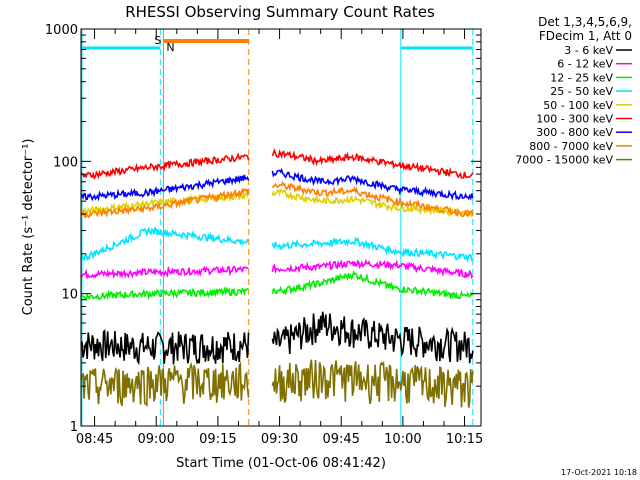 The image size is (640, 480). I want to click on legend-label: 7000 - 15000 keV, so click(564, 160).